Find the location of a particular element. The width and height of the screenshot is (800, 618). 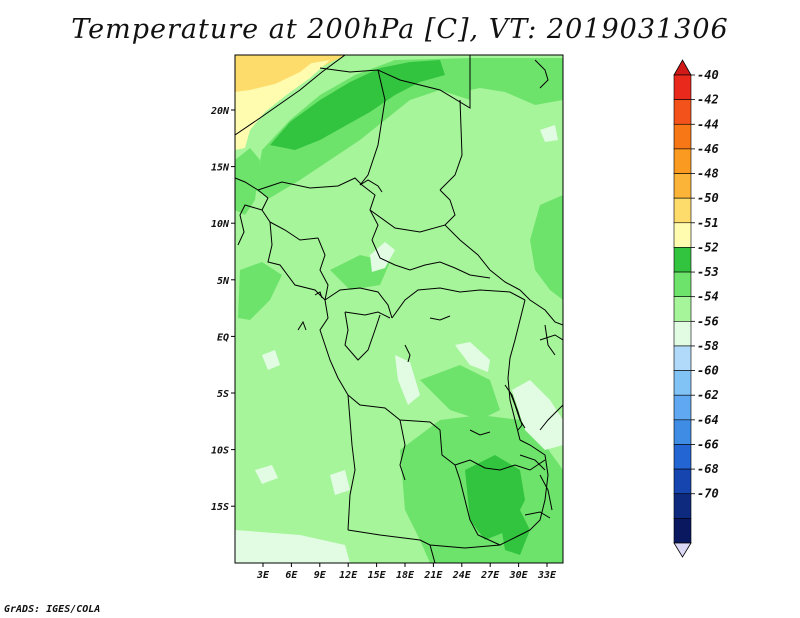

lon-label: 15E is located at coordinates (377, 575).